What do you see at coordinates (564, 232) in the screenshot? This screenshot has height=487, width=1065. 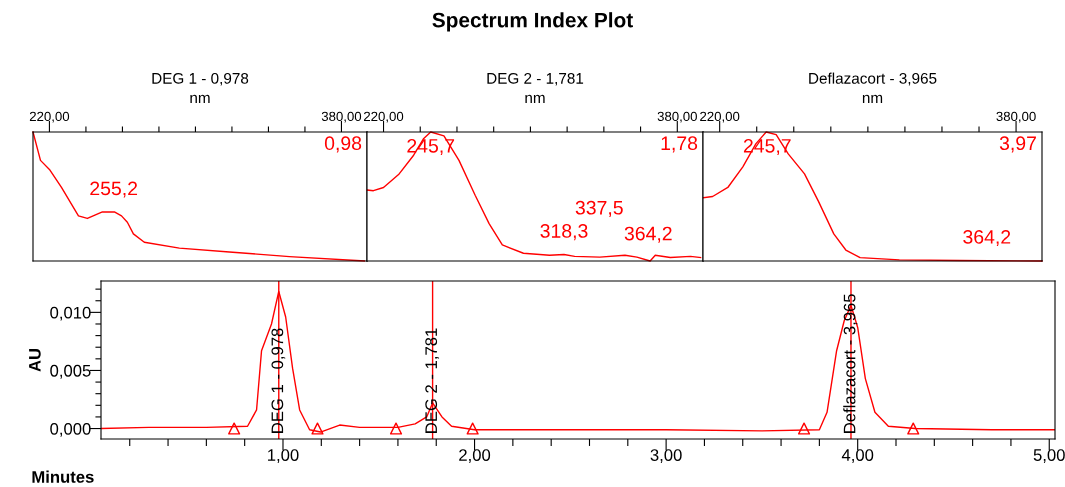 I see `annotation: 318,3` at bounding box center [564, 232].